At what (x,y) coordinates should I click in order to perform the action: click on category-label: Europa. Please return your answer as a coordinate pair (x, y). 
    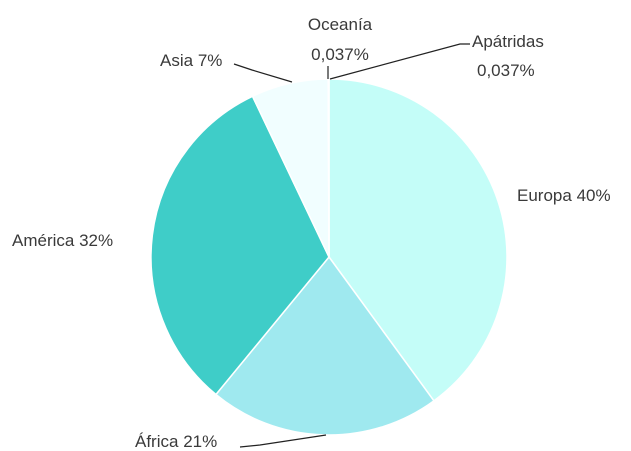
    Looking at the image, I should click on (544, 195).